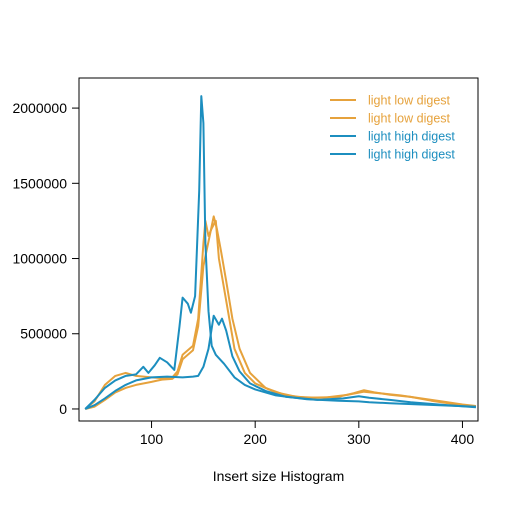  I want to click on y-tick-label: 0, so click(63, 409).